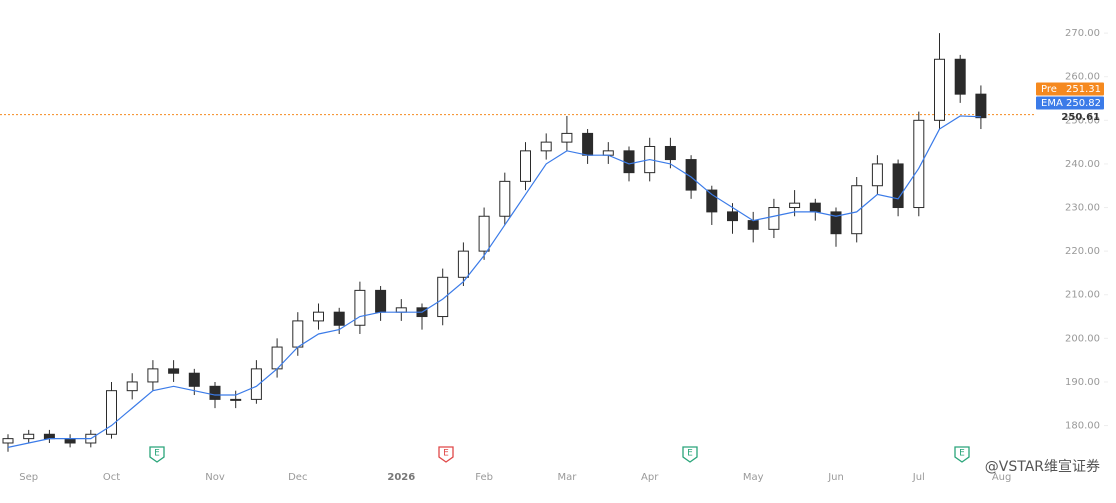 The width and height of the screenshot is (1116, 503). I want to click on watermark: @VSTAR维宣证券, so click(1042, 467).